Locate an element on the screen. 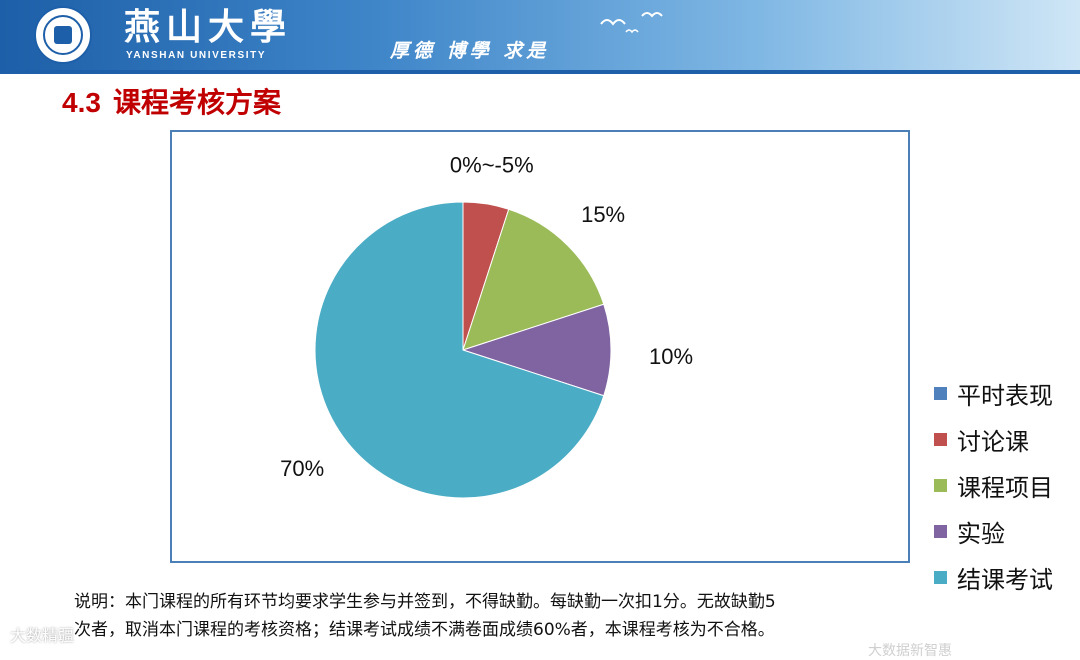 The image size is (1080, 660). pie-data-label-2: 0%~-5% is located at coordinates (492, 164).